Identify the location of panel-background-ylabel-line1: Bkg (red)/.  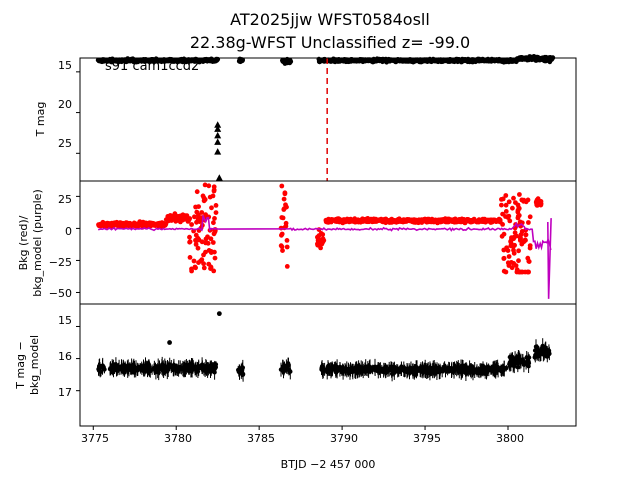
(23, 242).